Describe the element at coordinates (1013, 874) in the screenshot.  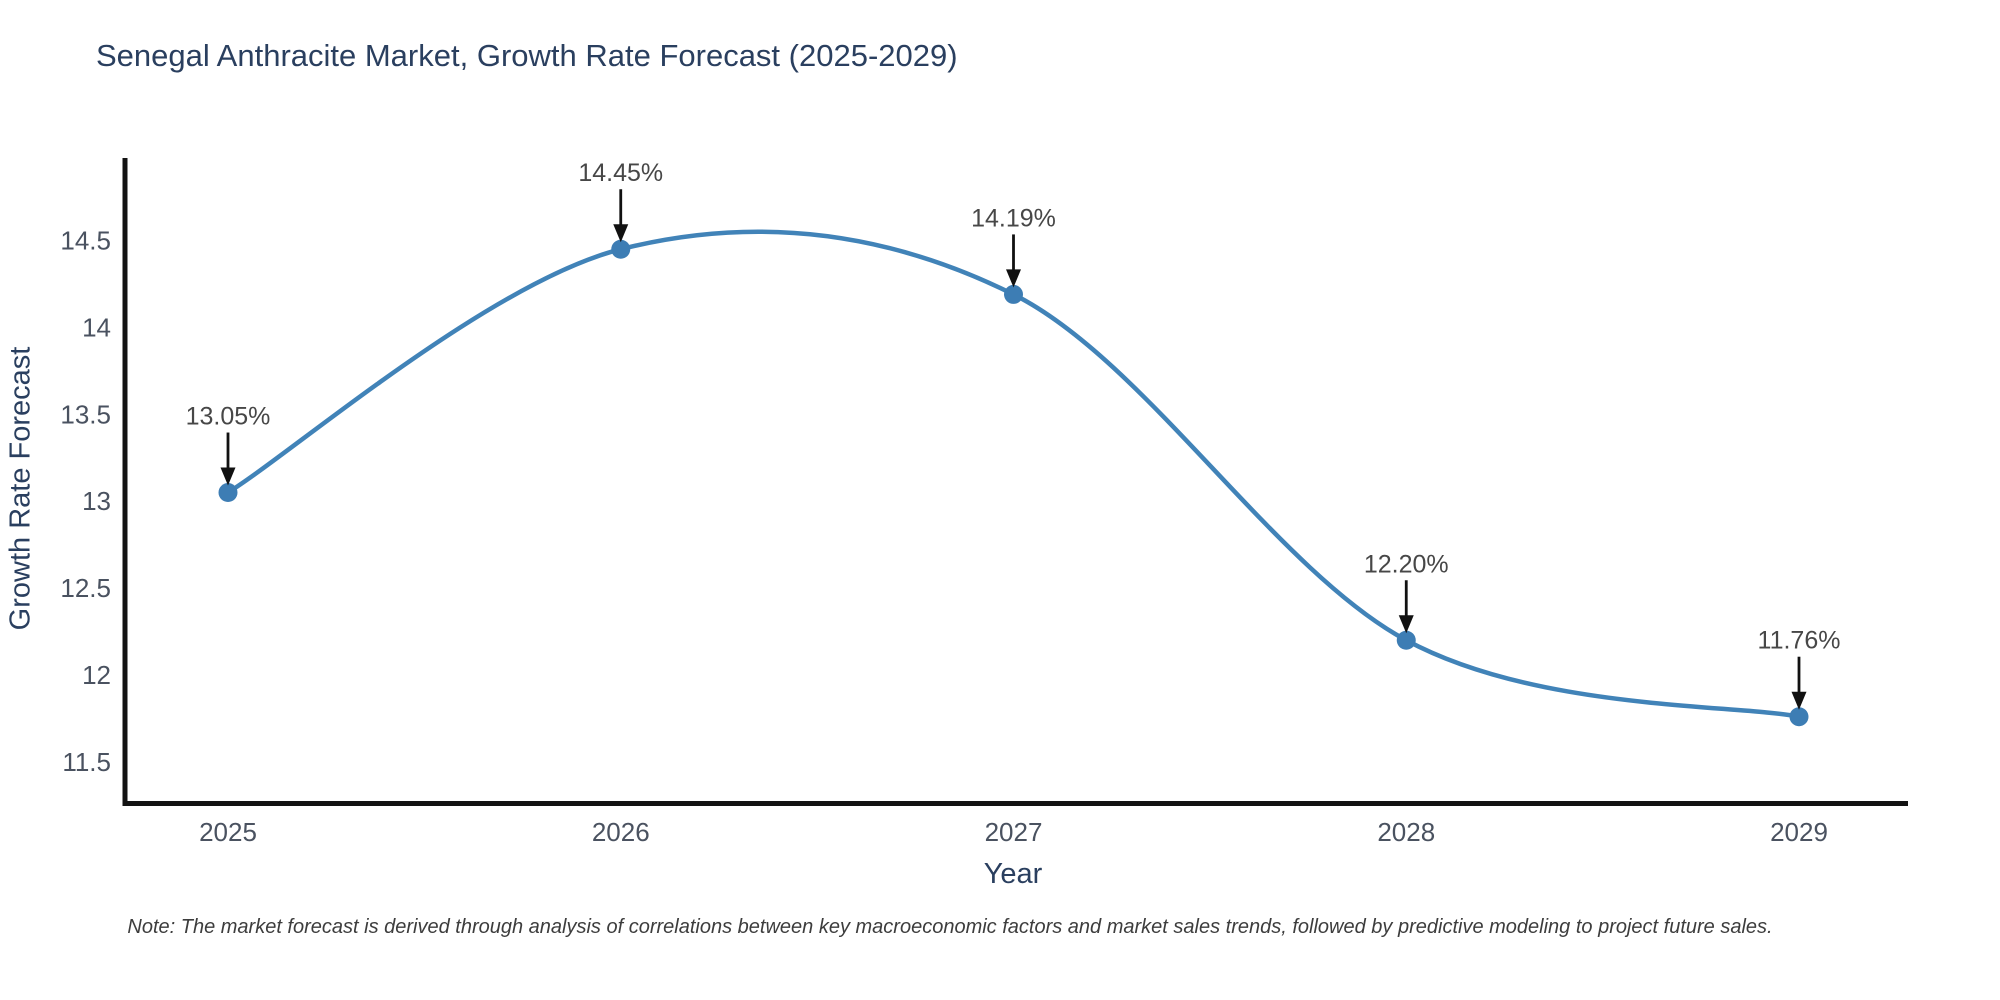
I see `x-axis-title: Year` at that location.